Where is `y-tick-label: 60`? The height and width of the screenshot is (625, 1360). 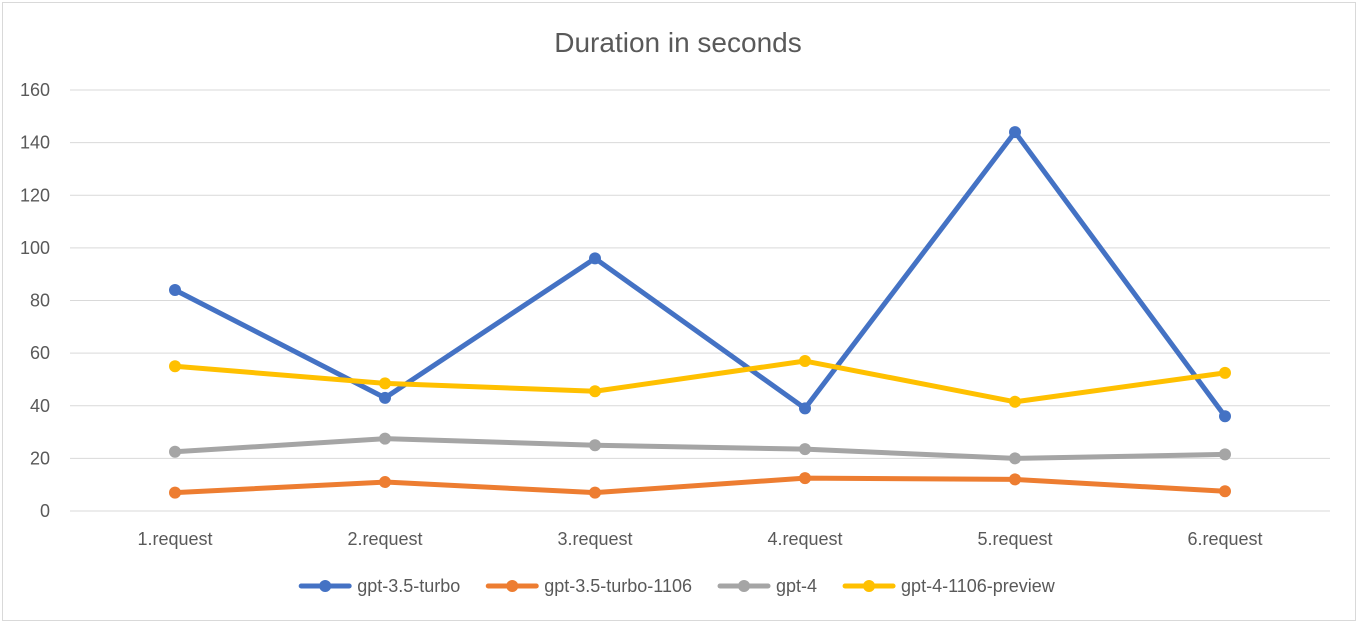
y-tick-label: 60 is located at coordinates (40, 353).